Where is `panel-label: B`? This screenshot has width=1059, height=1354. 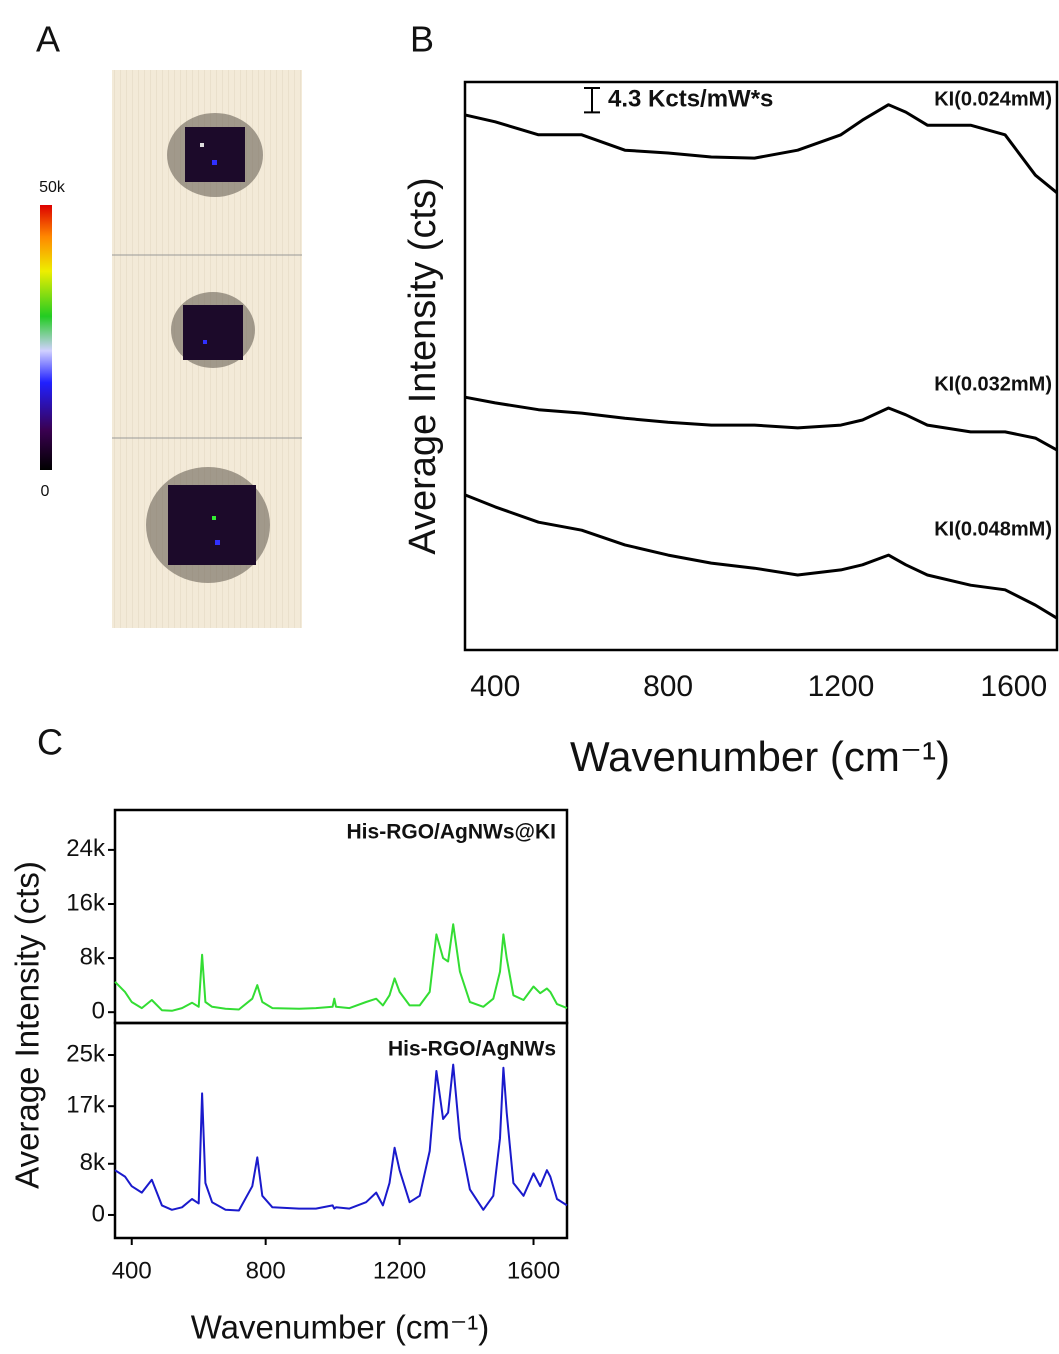
panel-label: B is located at coordinates (422, 39).